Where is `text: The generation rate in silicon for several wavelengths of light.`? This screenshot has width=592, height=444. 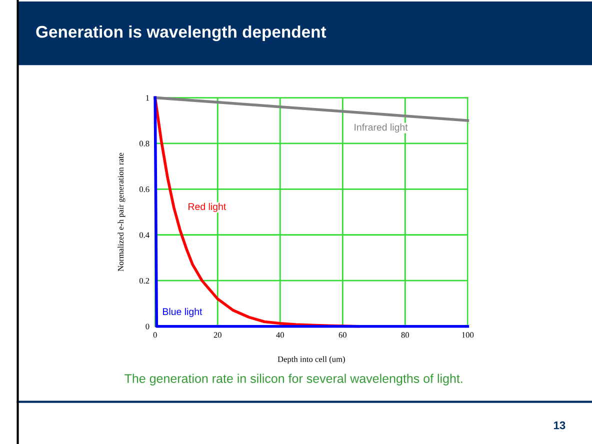 text: The generation rate in silicon for several wavelengths of light. is located at coordinates (293, 380).